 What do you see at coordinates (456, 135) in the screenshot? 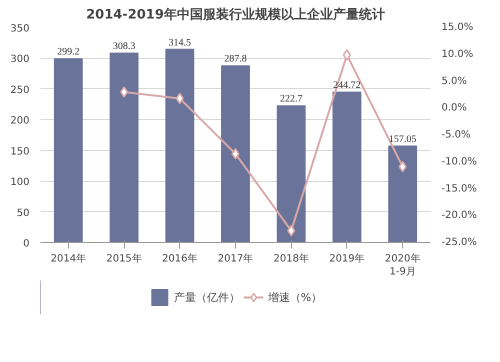
I see `y2-tick-label: -5.0%` at bounding box center [456, 135].